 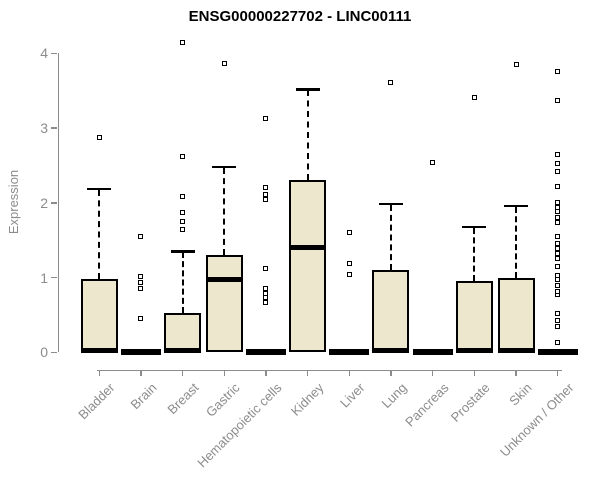 I want to click on y-tick-label: 4, so click(x=44, y=53).